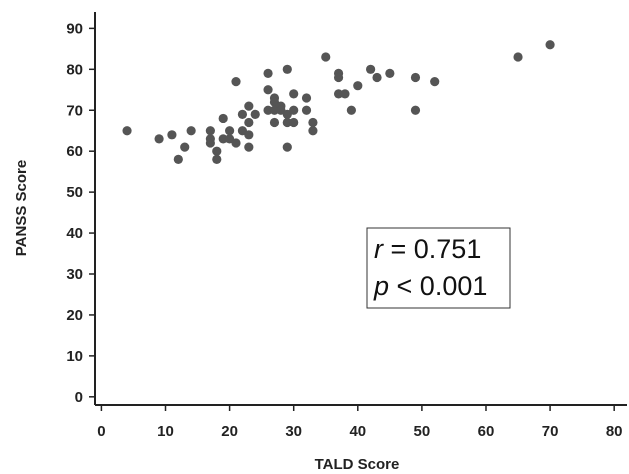 The height and width of the screenshot is (474, 629). Describe the element at coordinates (74, 110) in the screenshot. I see `y-tick-label: 70` at that location.